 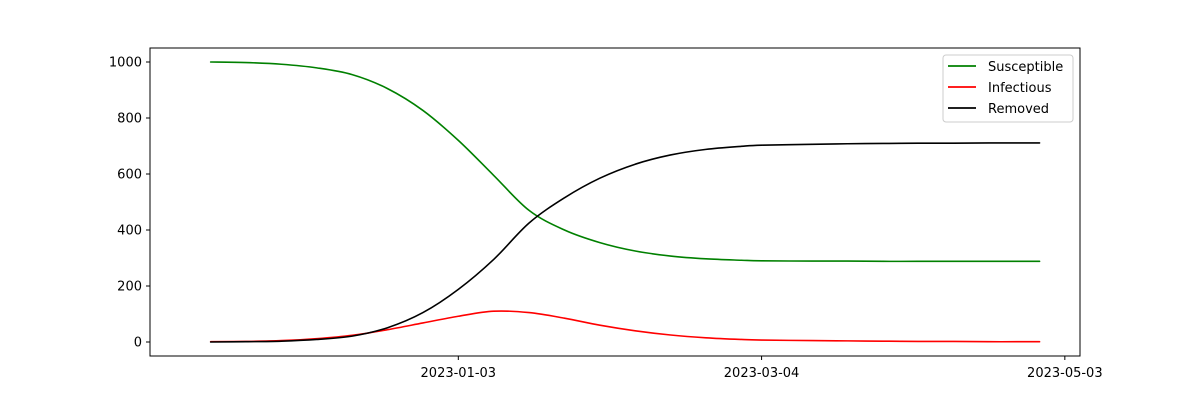 I want to click on y-tick-label: 400, so click(x=129, y=231).